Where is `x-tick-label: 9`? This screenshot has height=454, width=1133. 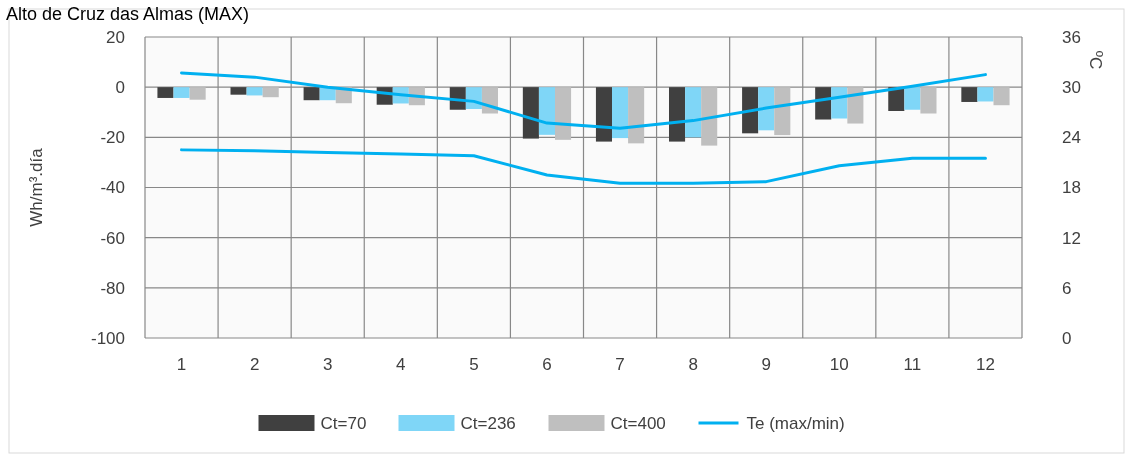 x-tick-label: 9 is located at coordinates (766, 364).